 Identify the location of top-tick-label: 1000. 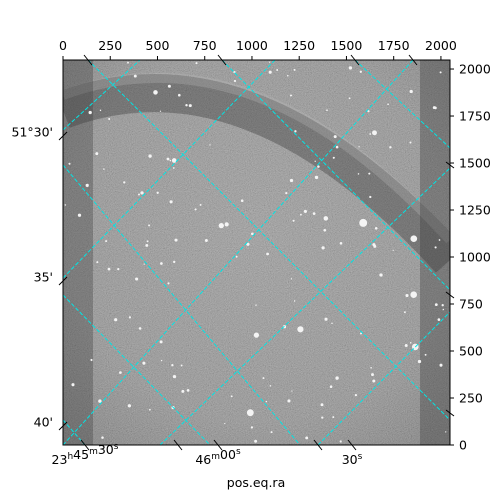
(252, 45).